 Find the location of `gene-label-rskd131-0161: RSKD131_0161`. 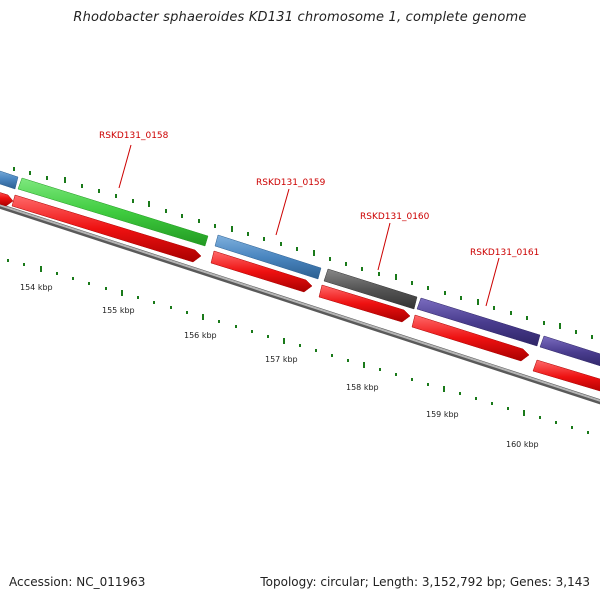

gene-label-rskd131-0161: RSKD131_0161 is located at coordinates (504, 253).